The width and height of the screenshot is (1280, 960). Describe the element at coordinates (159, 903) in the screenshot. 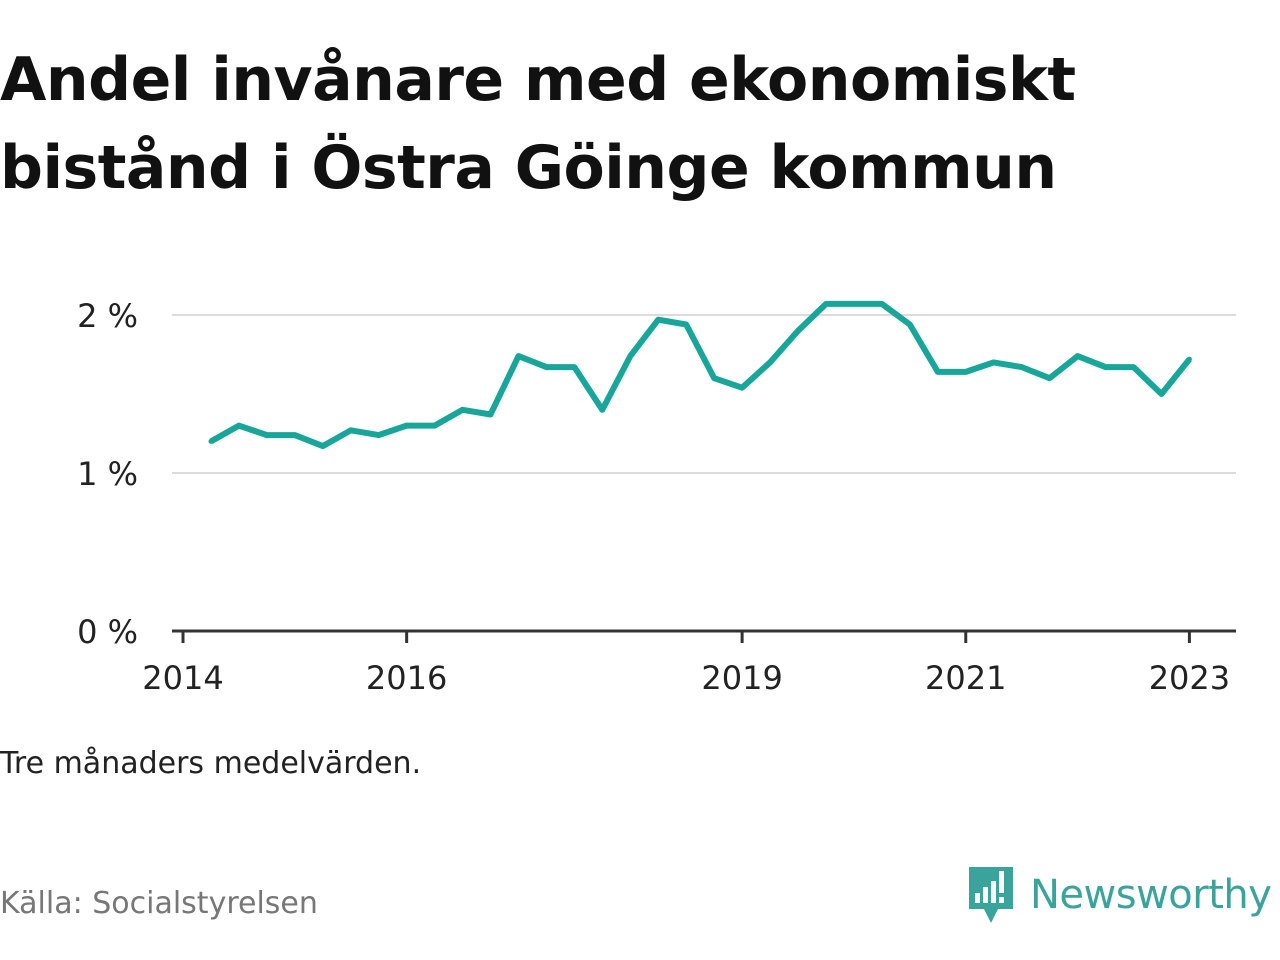

I see `source-text: Källa: Socialstyrelsen` at that location.